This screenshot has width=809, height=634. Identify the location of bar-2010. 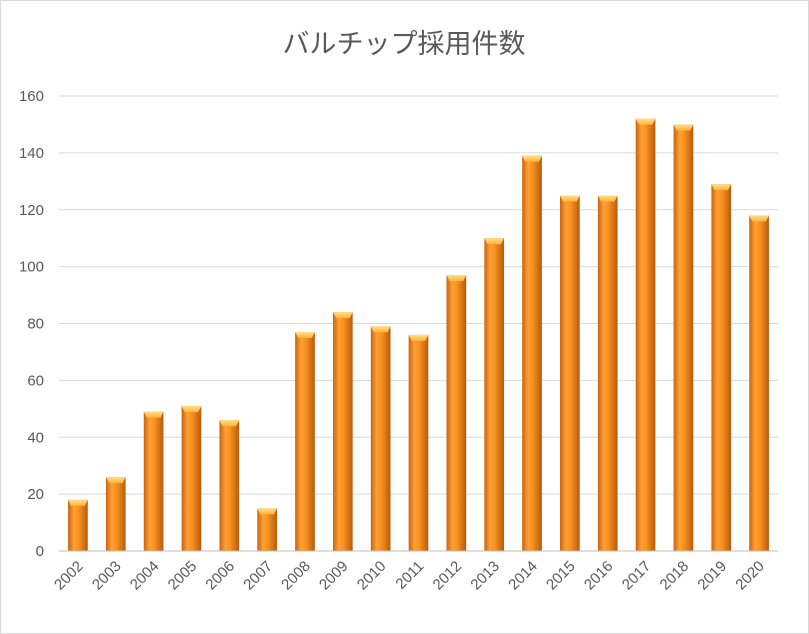
(380, 438).